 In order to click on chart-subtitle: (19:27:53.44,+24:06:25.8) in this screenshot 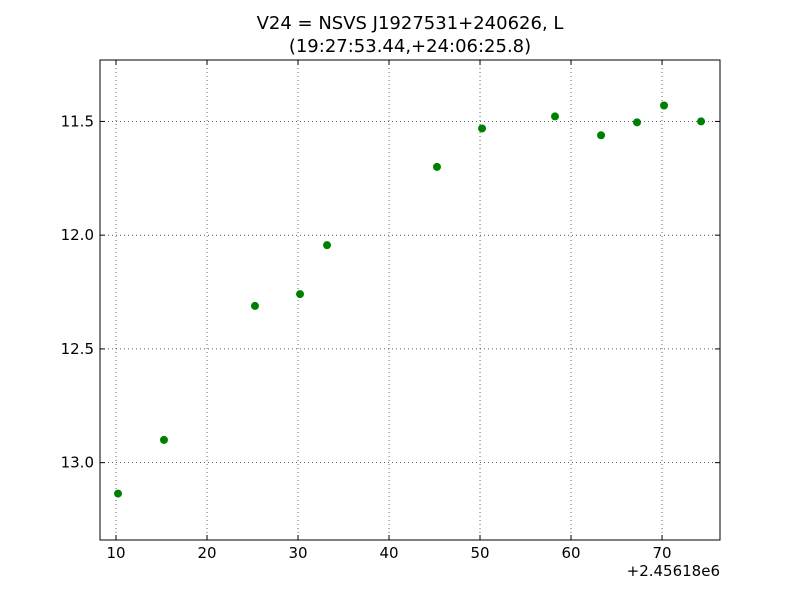, I will do `click(410, 46)`.